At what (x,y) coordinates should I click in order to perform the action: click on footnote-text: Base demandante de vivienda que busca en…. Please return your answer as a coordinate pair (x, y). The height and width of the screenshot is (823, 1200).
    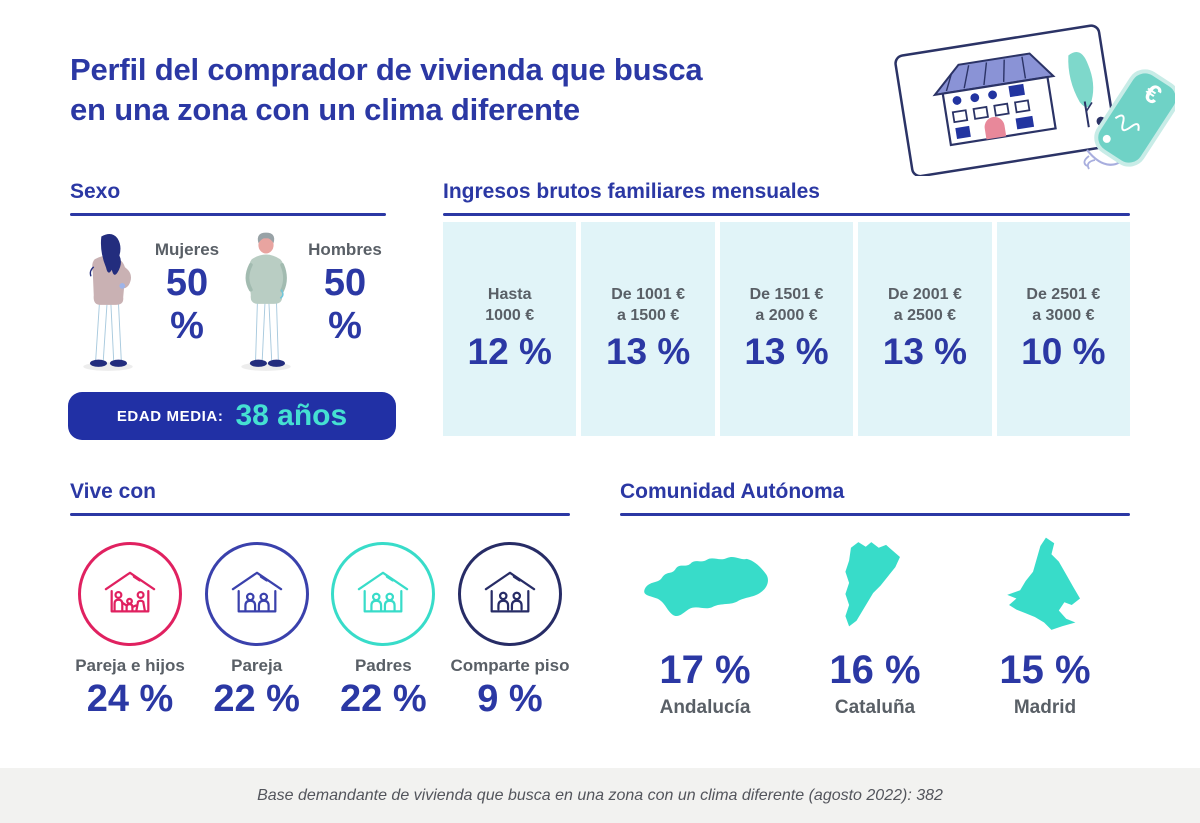
    Looking at the image, I should click on (600, 795).